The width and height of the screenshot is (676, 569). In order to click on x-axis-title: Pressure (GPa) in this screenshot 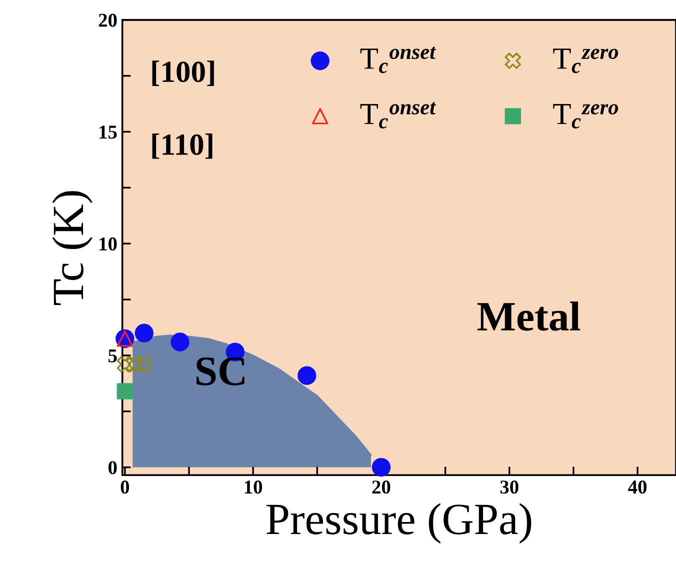, I will do `click(399, 523)`.